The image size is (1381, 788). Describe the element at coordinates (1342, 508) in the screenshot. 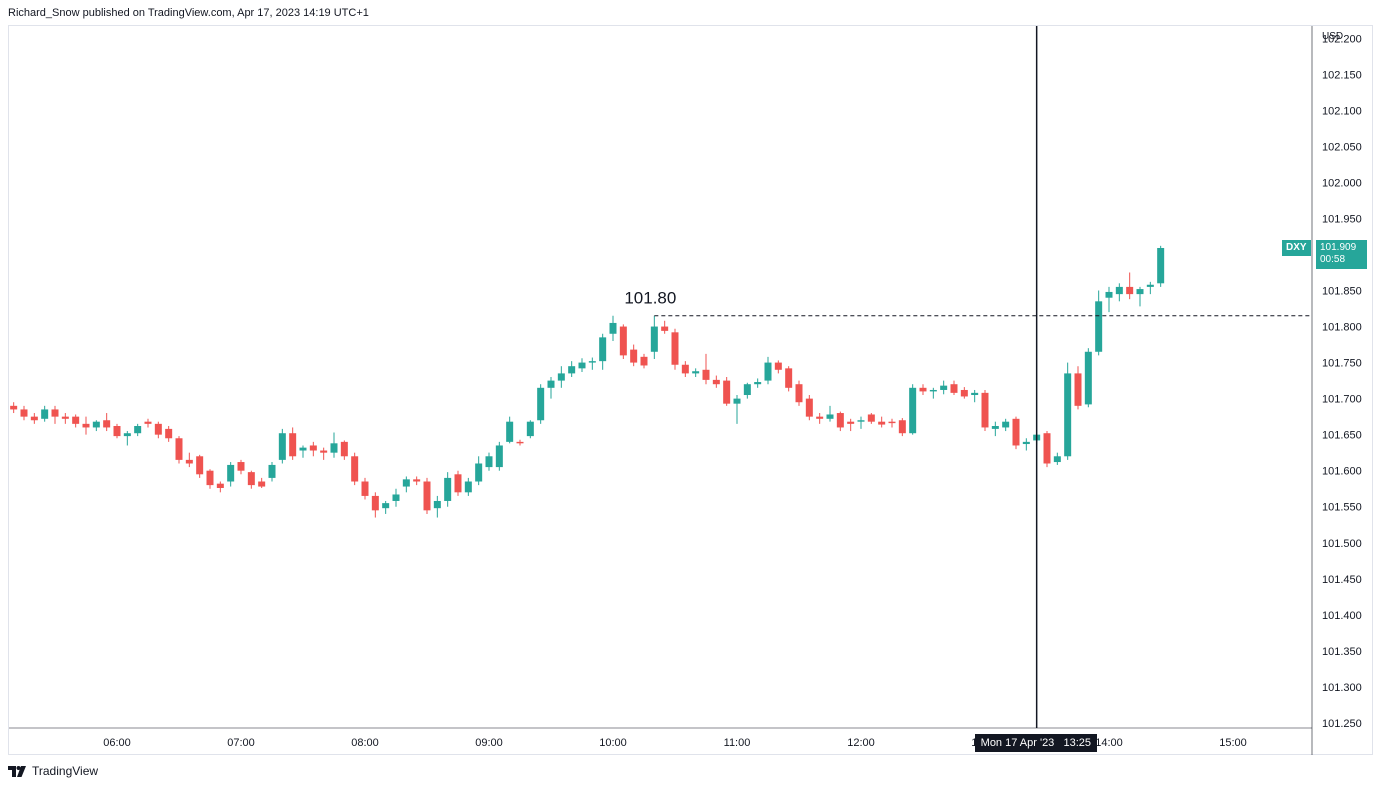

I see `price-tick-label: 101.550` at that location.